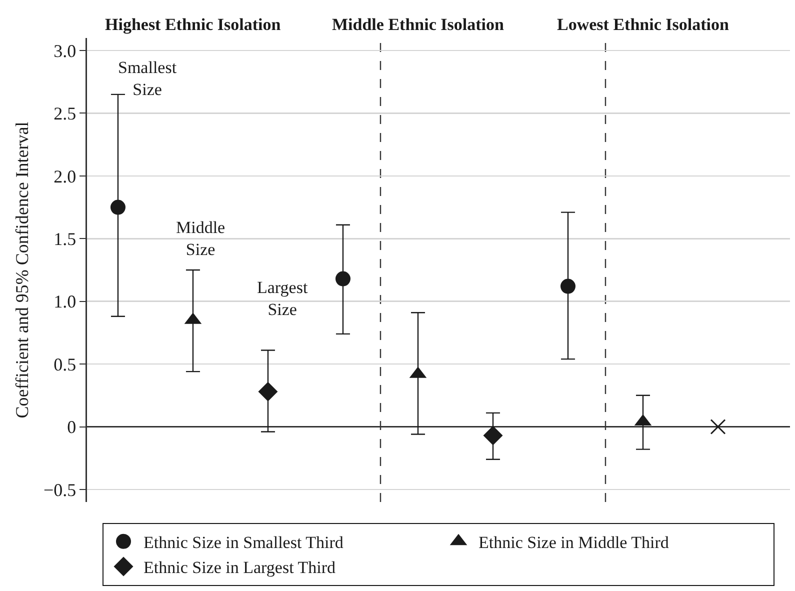  What do you see at coordinates (193, 24) in the screenshot?
I see `text: Highest Ethnic Isolation` at bounding box center [193, 24].